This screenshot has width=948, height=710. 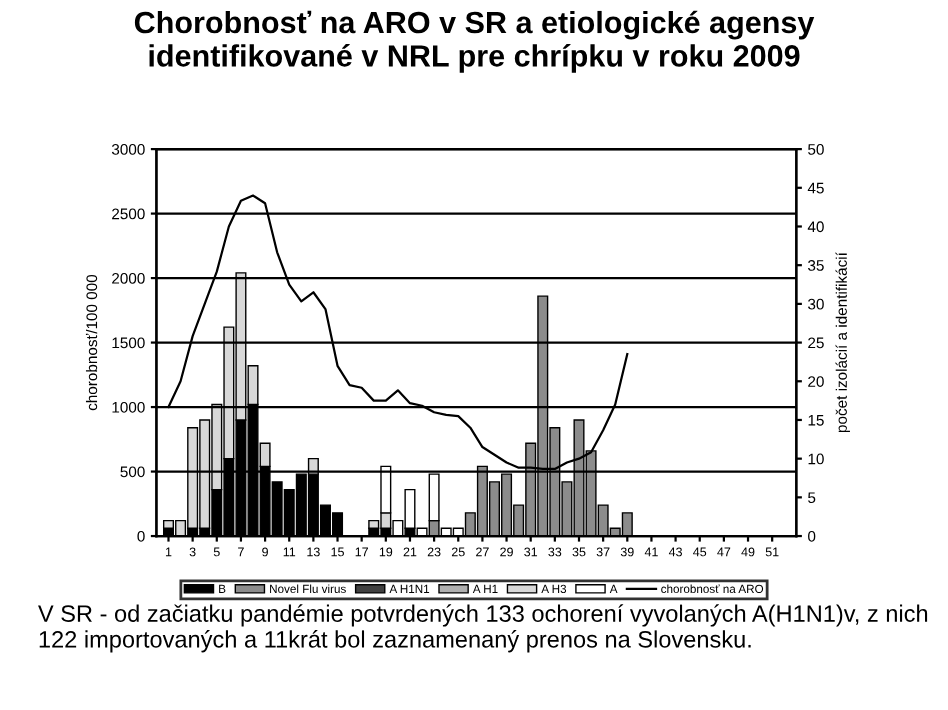 I want to click on chart-title: Chorobnosť na ARO v SR a etiologické agensy identifikované v NRL pre chrípku v roku 2009, so click(x=474, y=41).